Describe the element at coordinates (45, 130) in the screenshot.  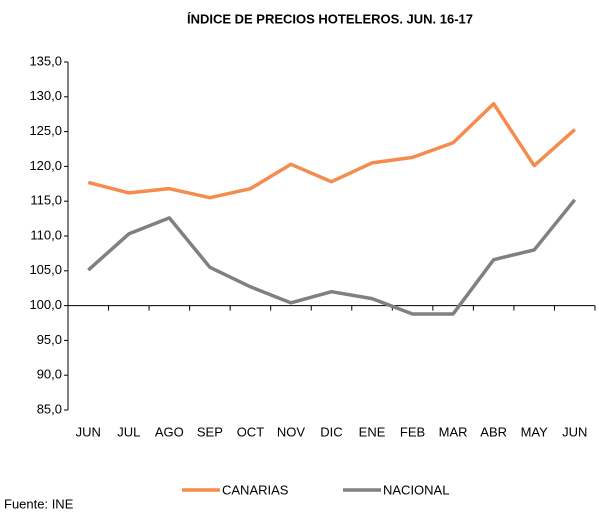
I see `y-tick-label: 125,0` at that location.